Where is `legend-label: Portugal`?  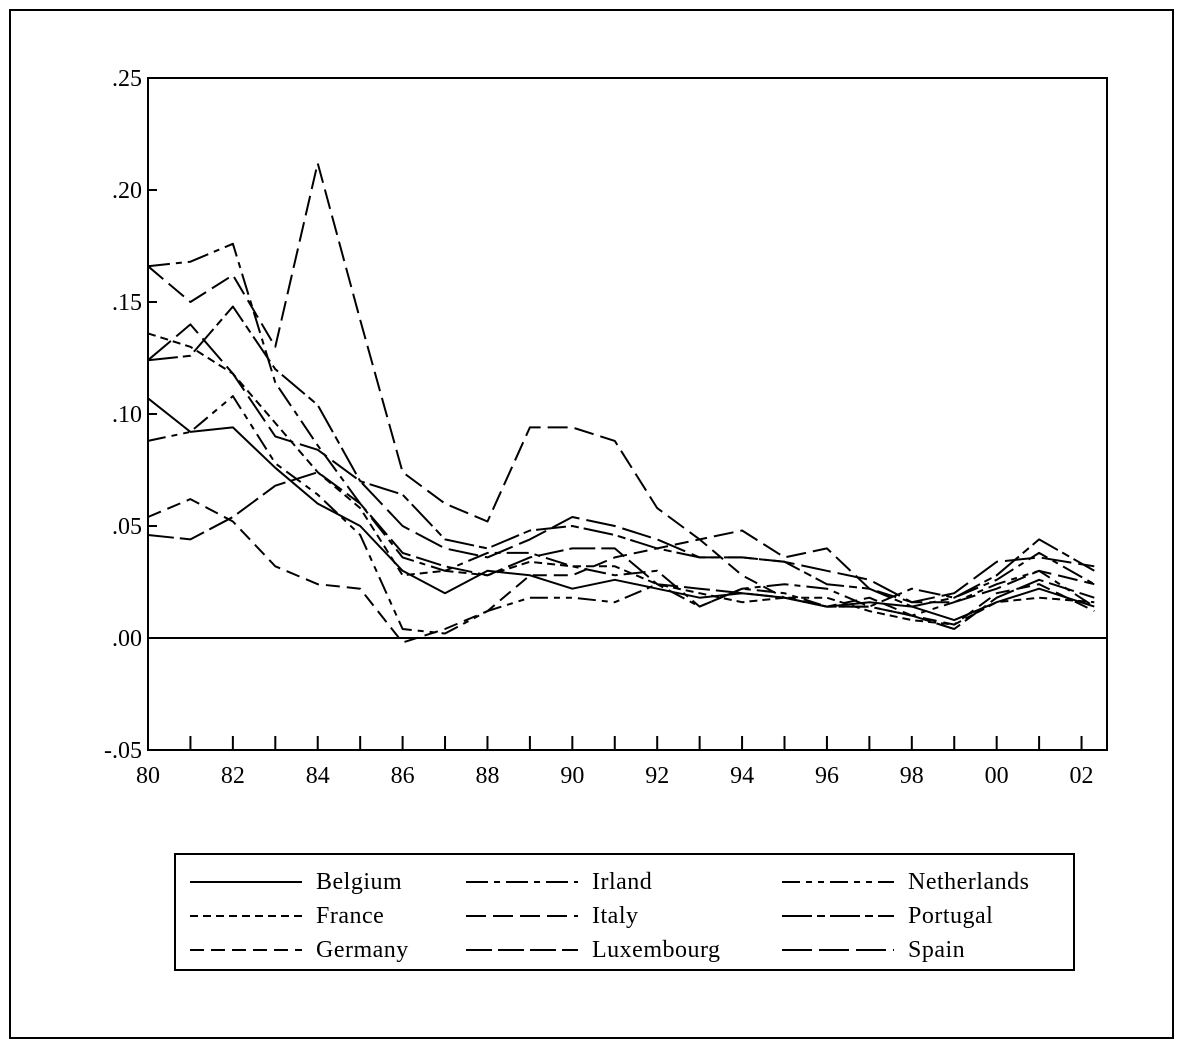 legend-label: Portugal is located at coordinates (951, 915).